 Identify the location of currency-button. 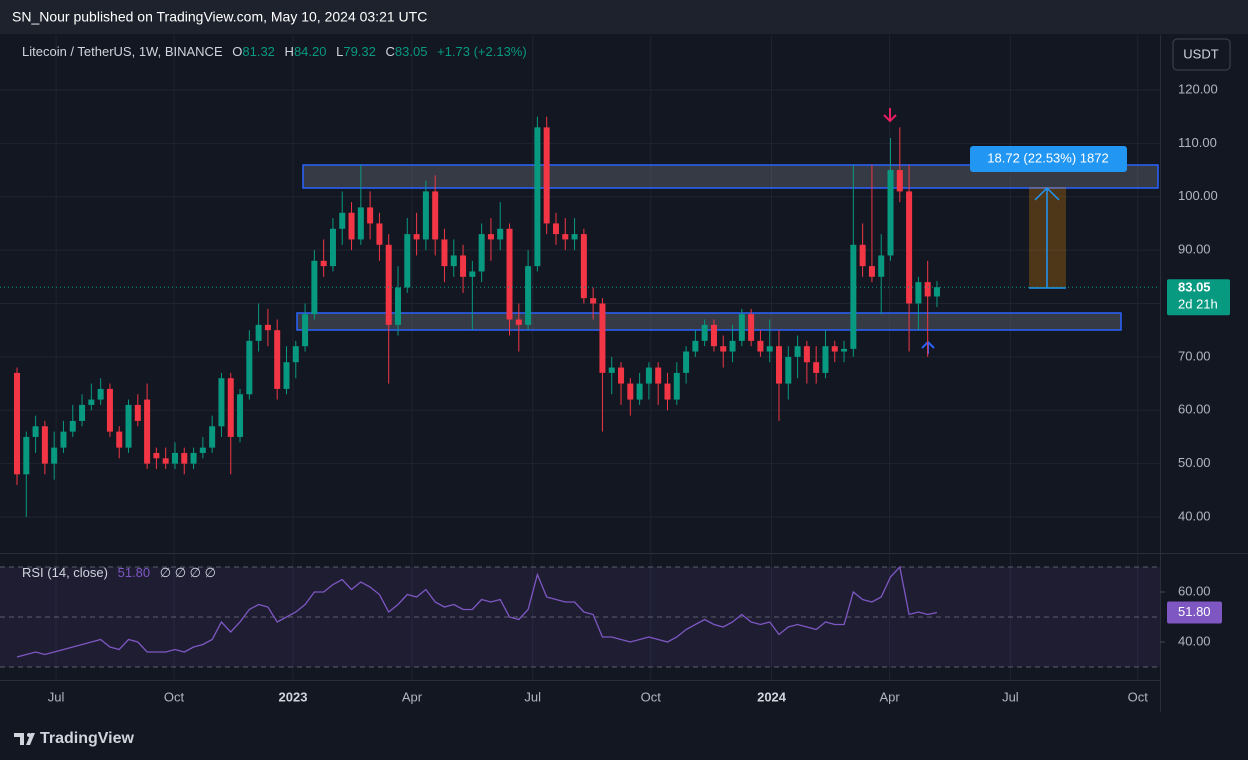
(1201, 54).